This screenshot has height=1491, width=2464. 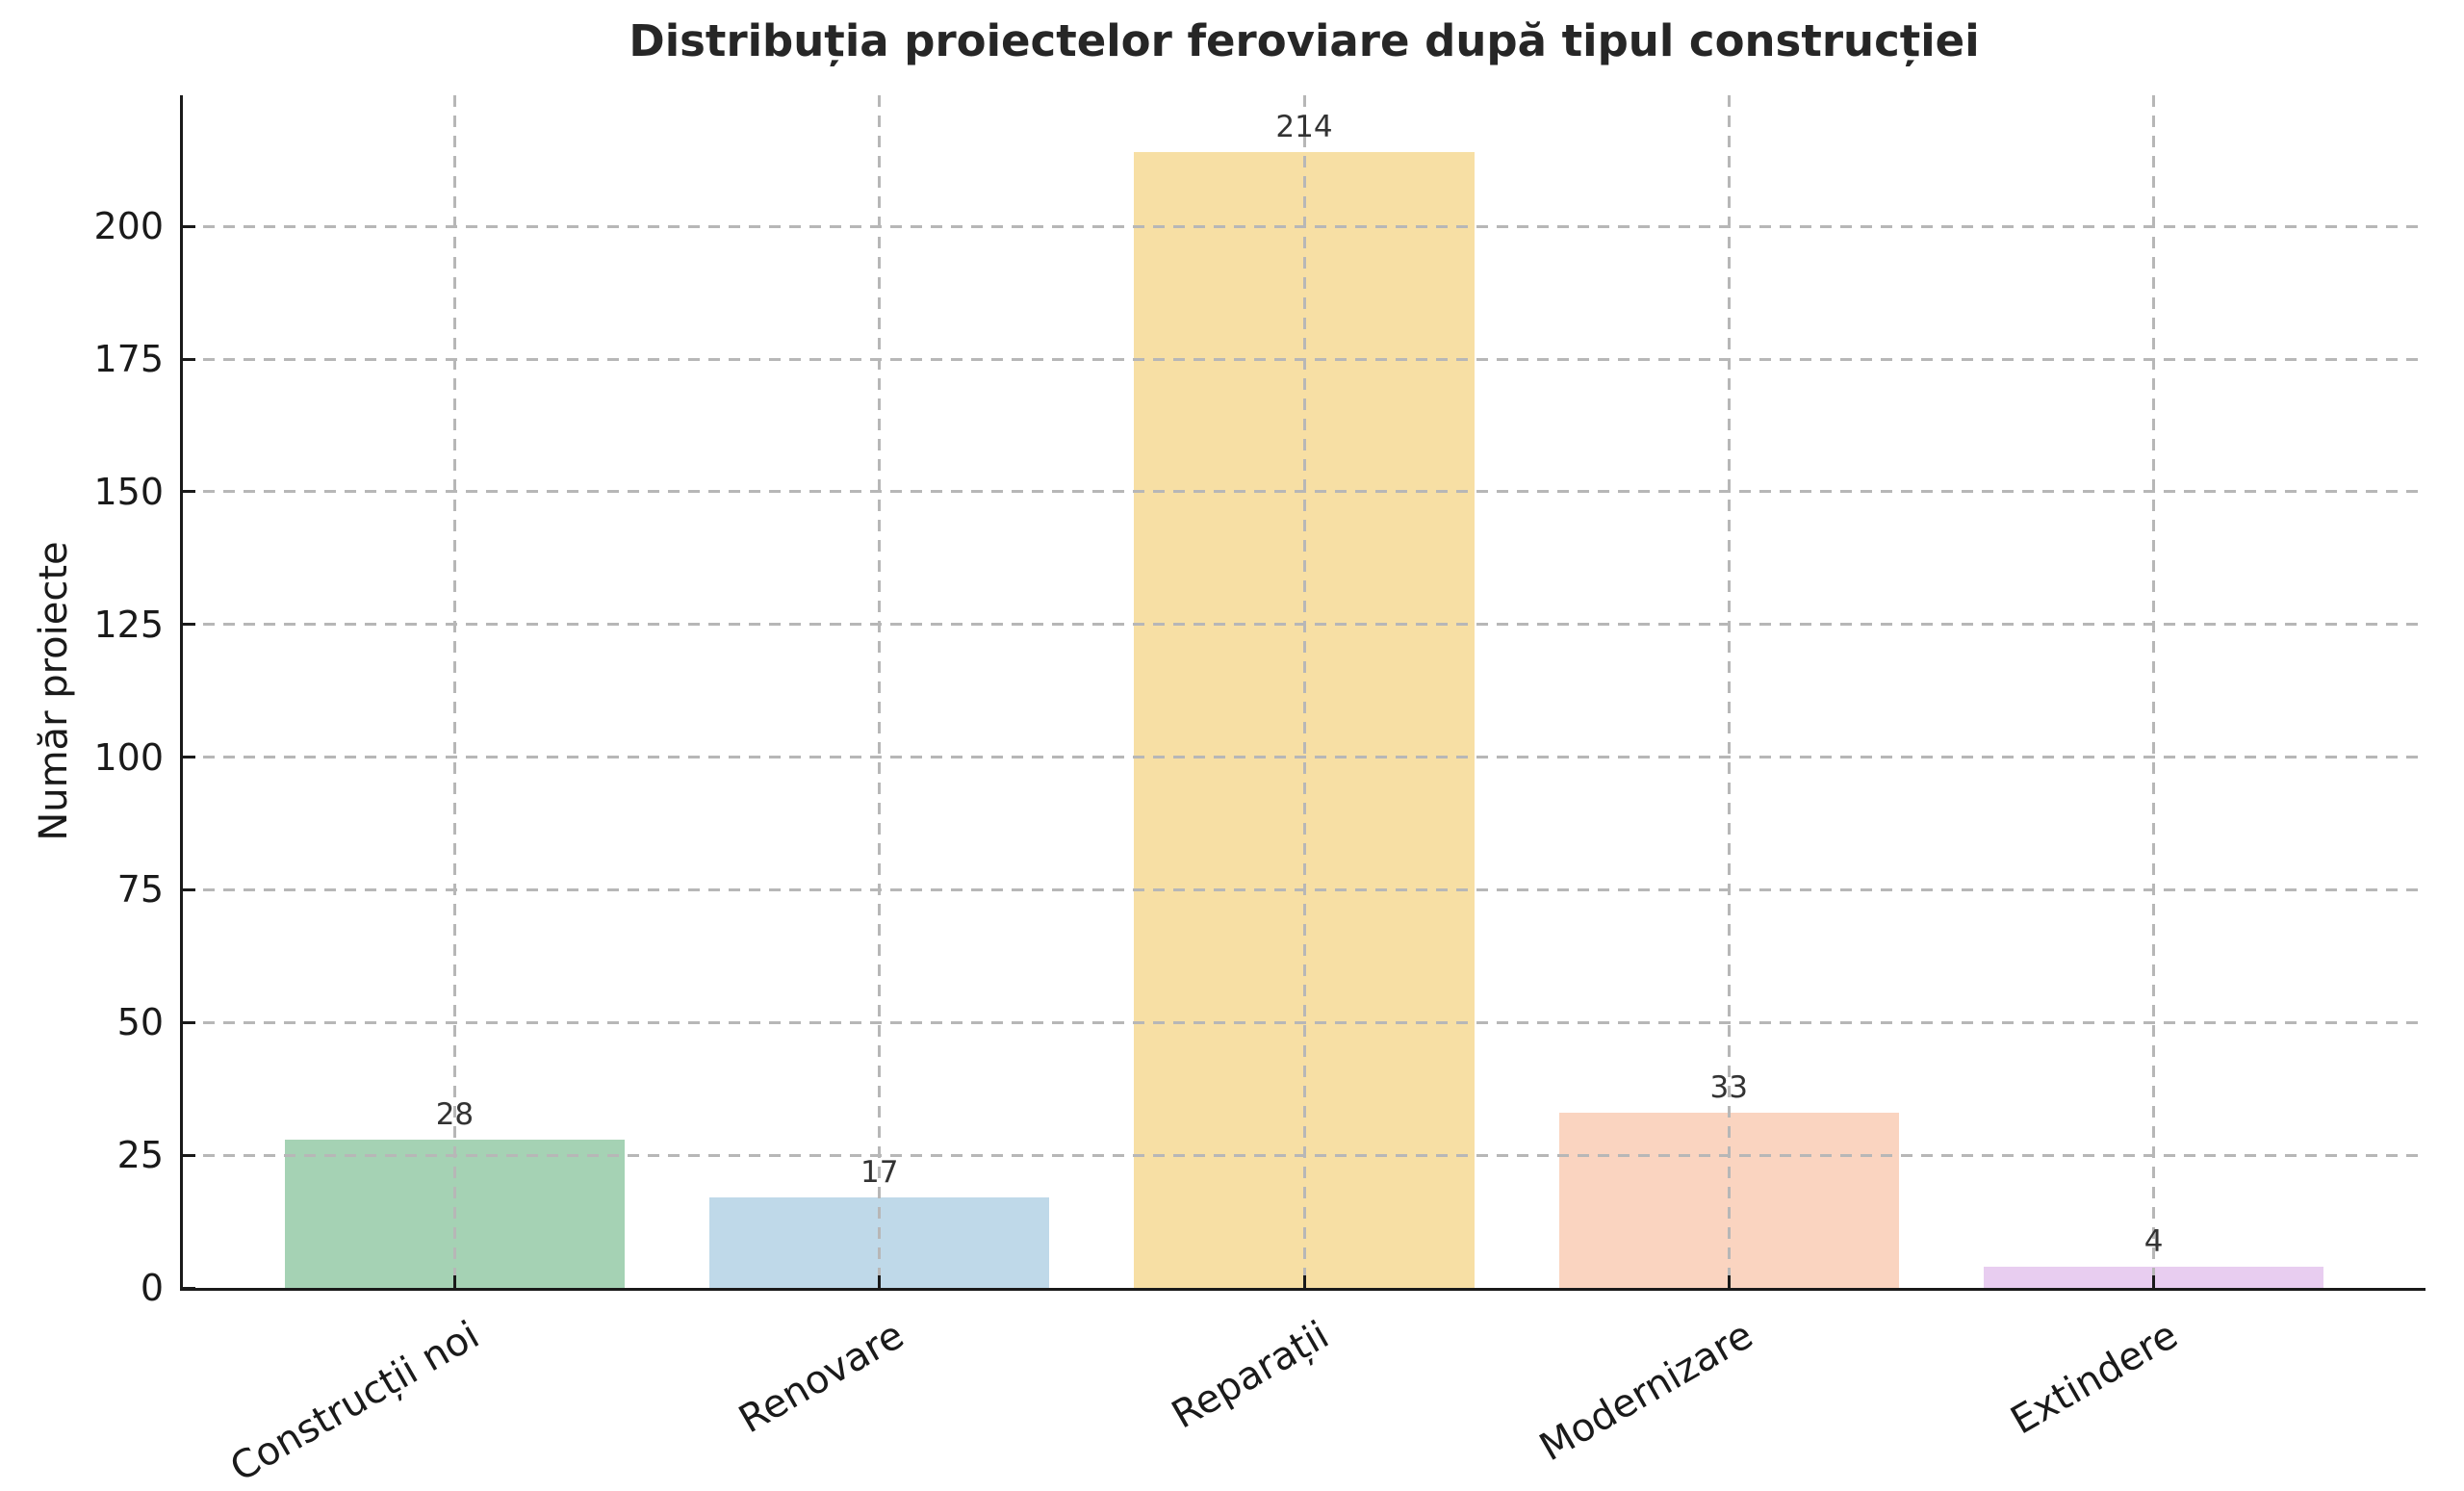 I want to click on x-tick-label: Construcții noi, so click(x=354, y=1402).